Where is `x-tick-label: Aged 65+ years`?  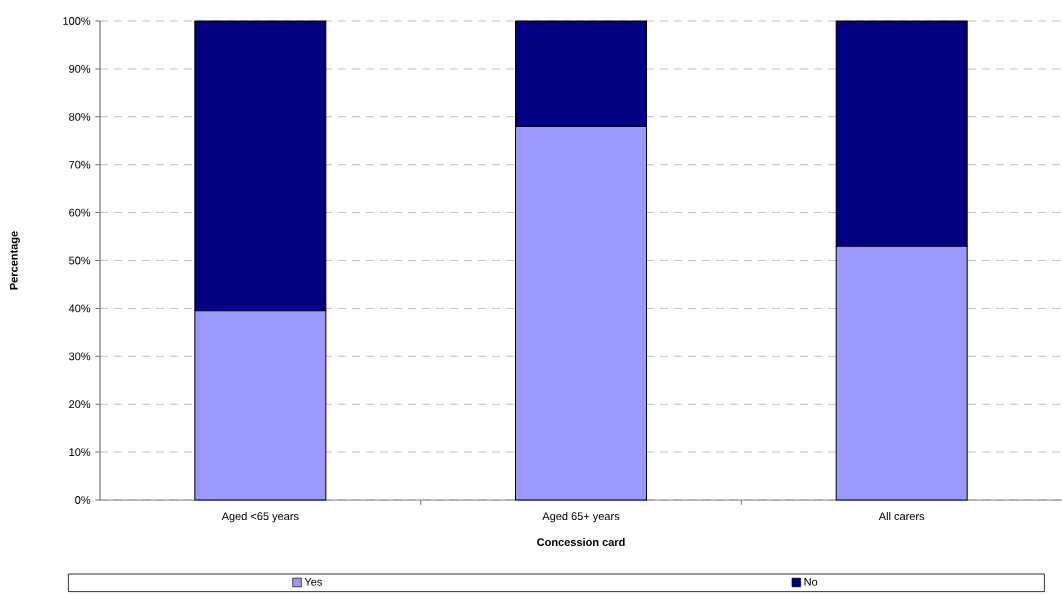 x-tick-label: Aged 65+ years is located at coordinates (581, 517).